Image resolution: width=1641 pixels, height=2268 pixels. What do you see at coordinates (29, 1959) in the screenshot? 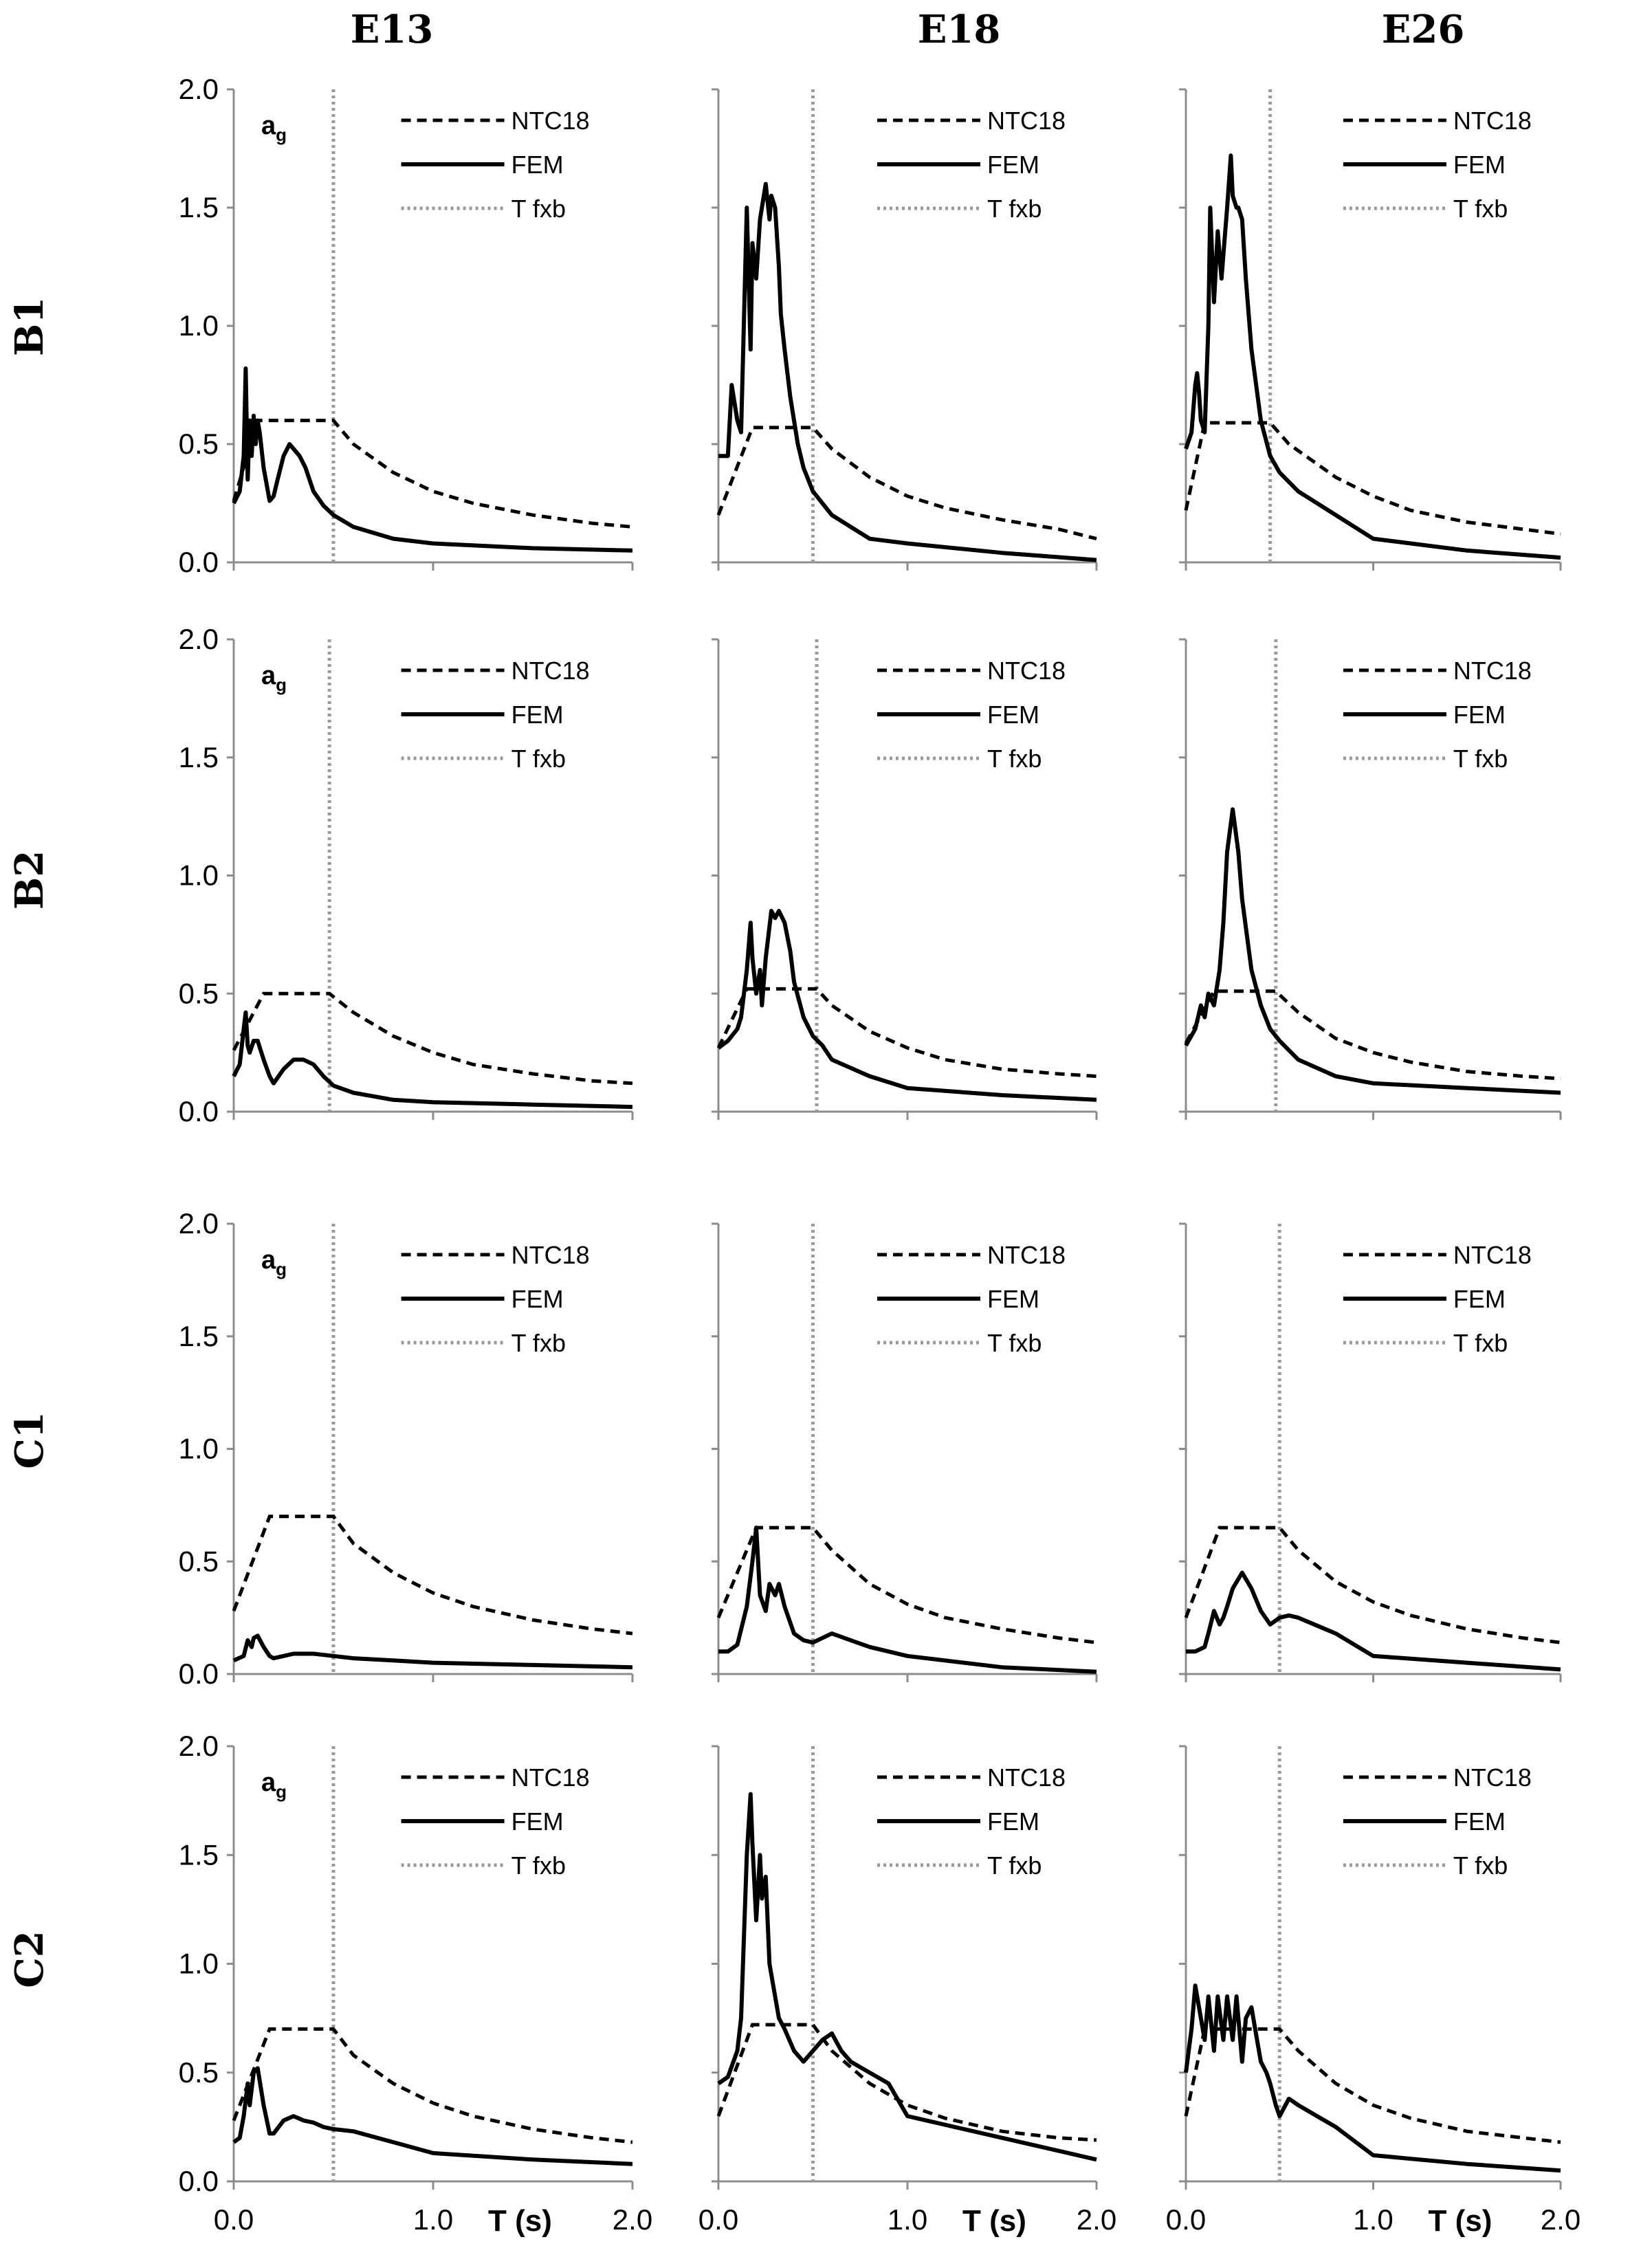
I see `row-title-c2: C2` at bounding box center [29, 1959].